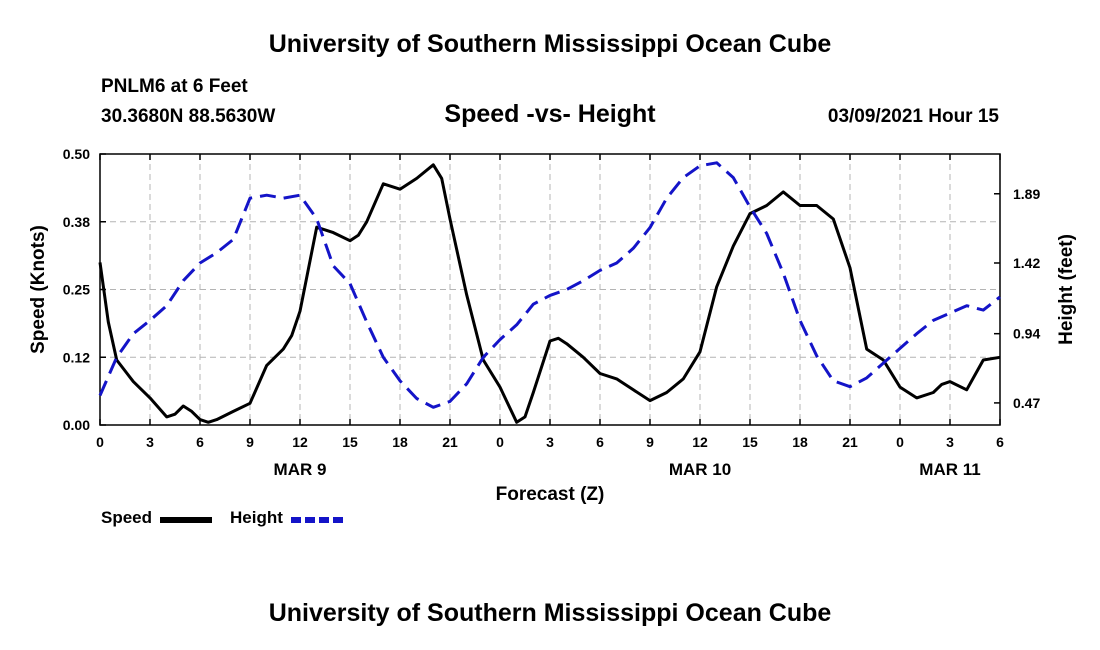 This screenshot has height=650, width=1100. What do you see at coordinates (1026, 194) in the screenshot?
I see `y2-tick-label: 1.89` at bounding box center [1026, 194].